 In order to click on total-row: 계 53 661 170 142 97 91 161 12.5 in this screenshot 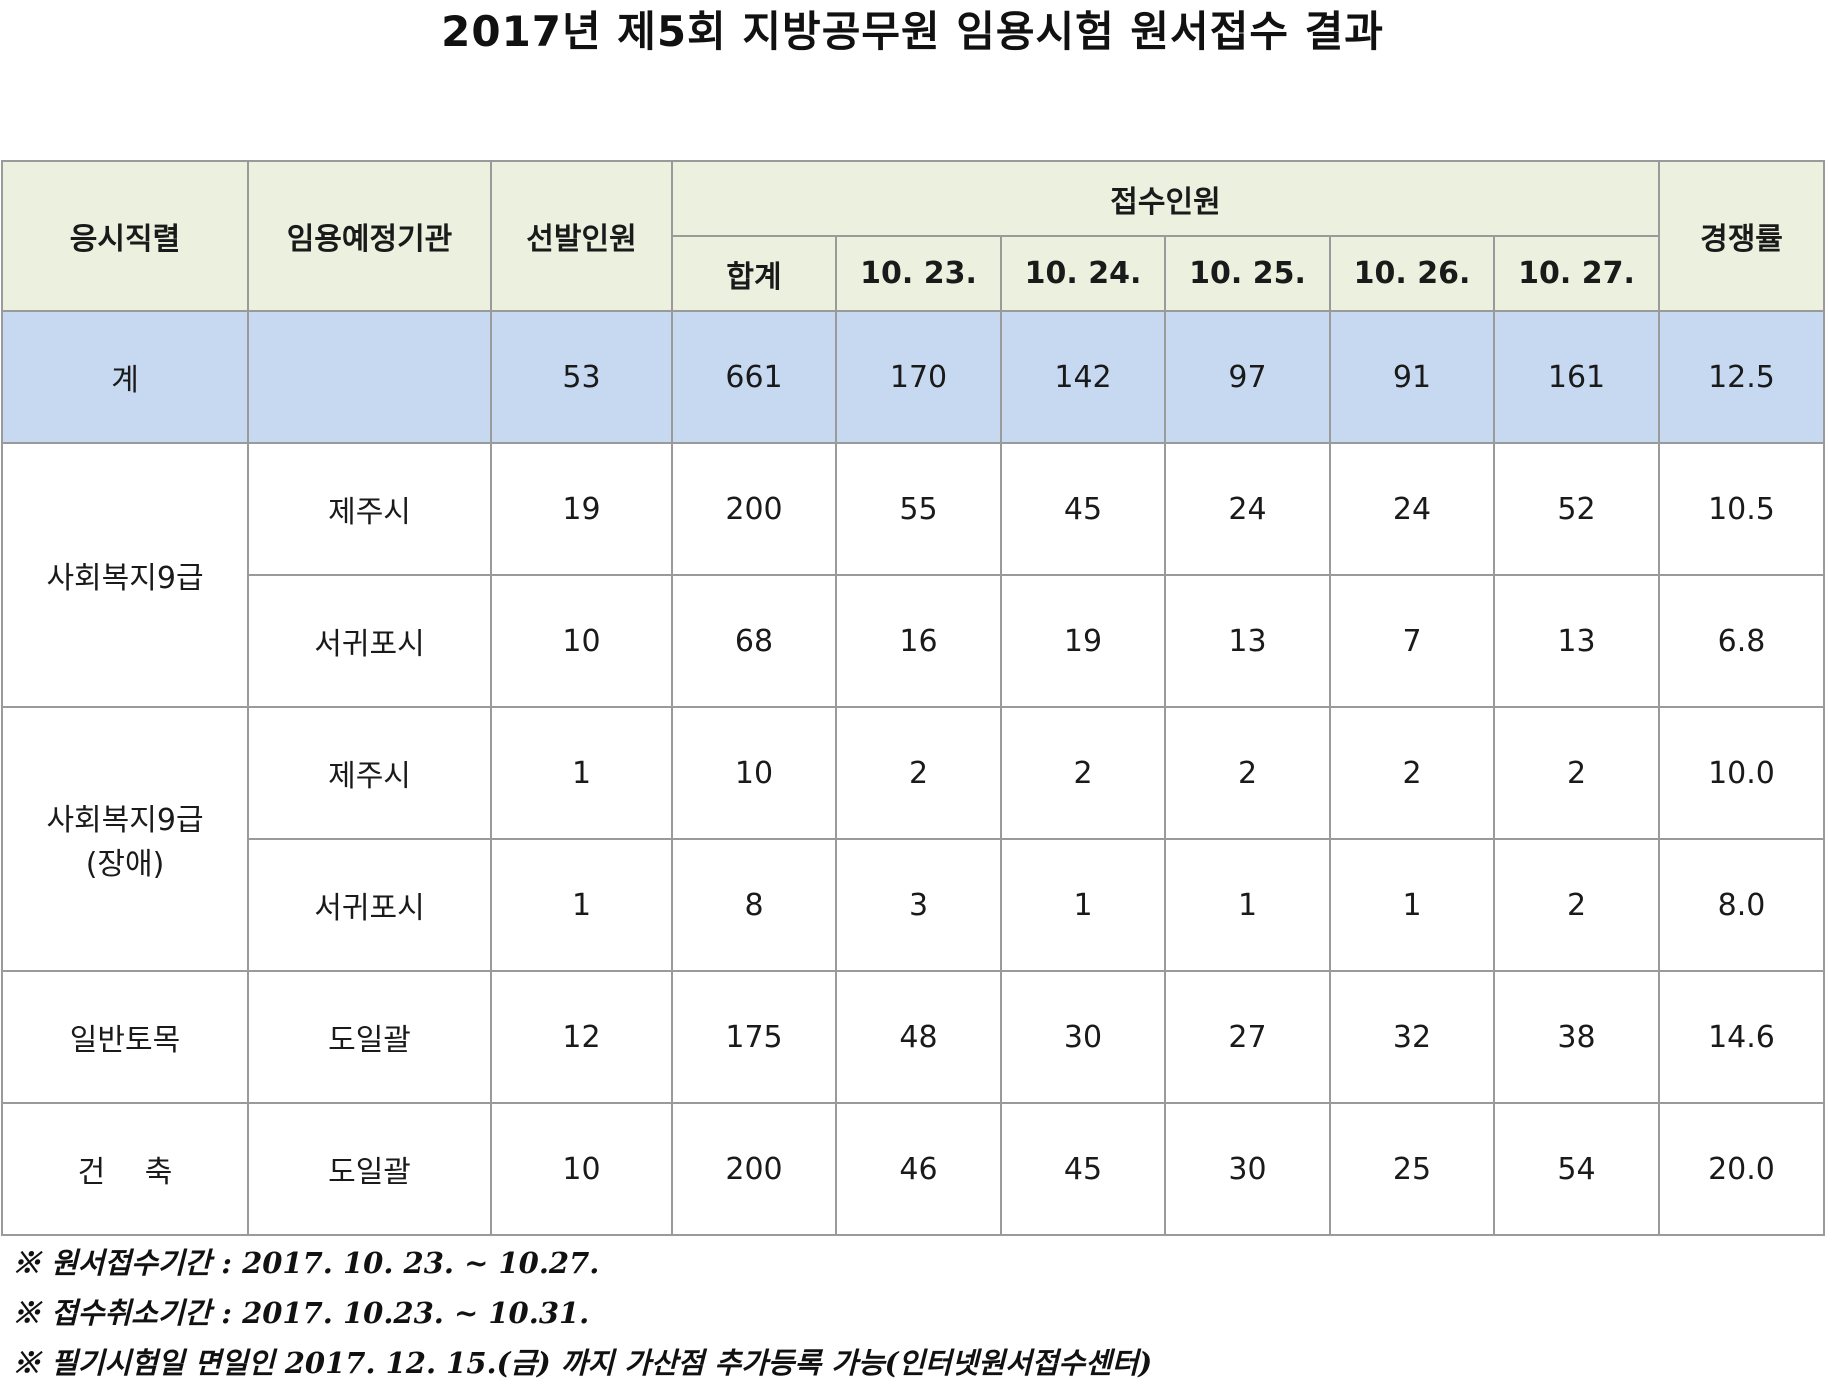, I will do `click(913, 377)`.